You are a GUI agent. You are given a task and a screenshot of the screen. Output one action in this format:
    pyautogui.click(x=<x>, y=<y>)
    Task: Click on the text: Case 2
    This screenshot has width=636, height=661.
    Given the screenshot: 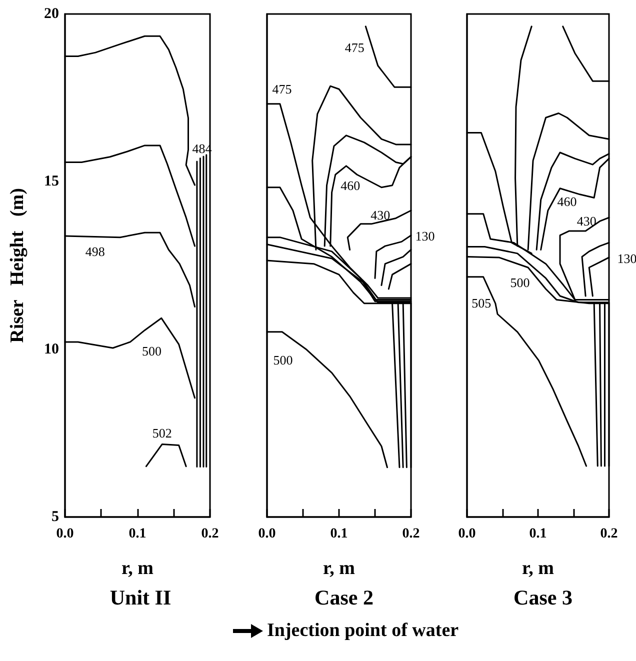 What is the action you would take?
    pyautogui.click(x=344, y=598)
    